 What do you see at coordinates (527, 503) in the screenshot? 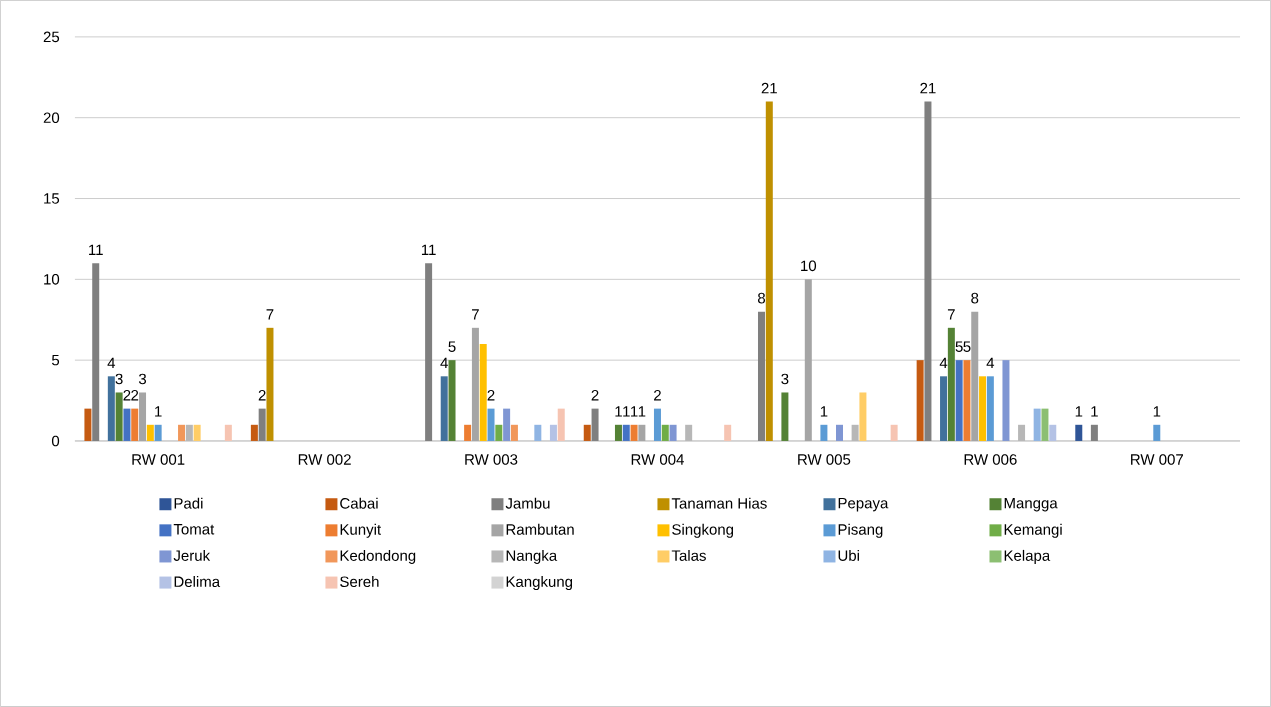
I see `legend-label: Jambu` at bounding box center [527, 503].